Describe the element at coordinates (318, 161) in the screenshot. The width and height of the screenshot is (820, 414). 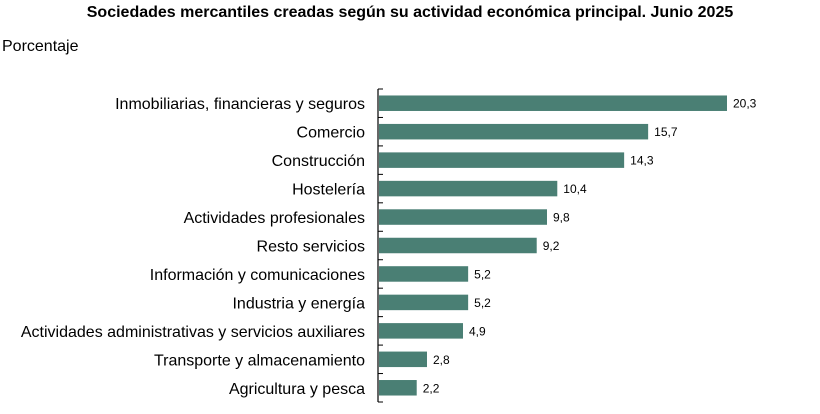
I see `category-label: Construcción` at that location.